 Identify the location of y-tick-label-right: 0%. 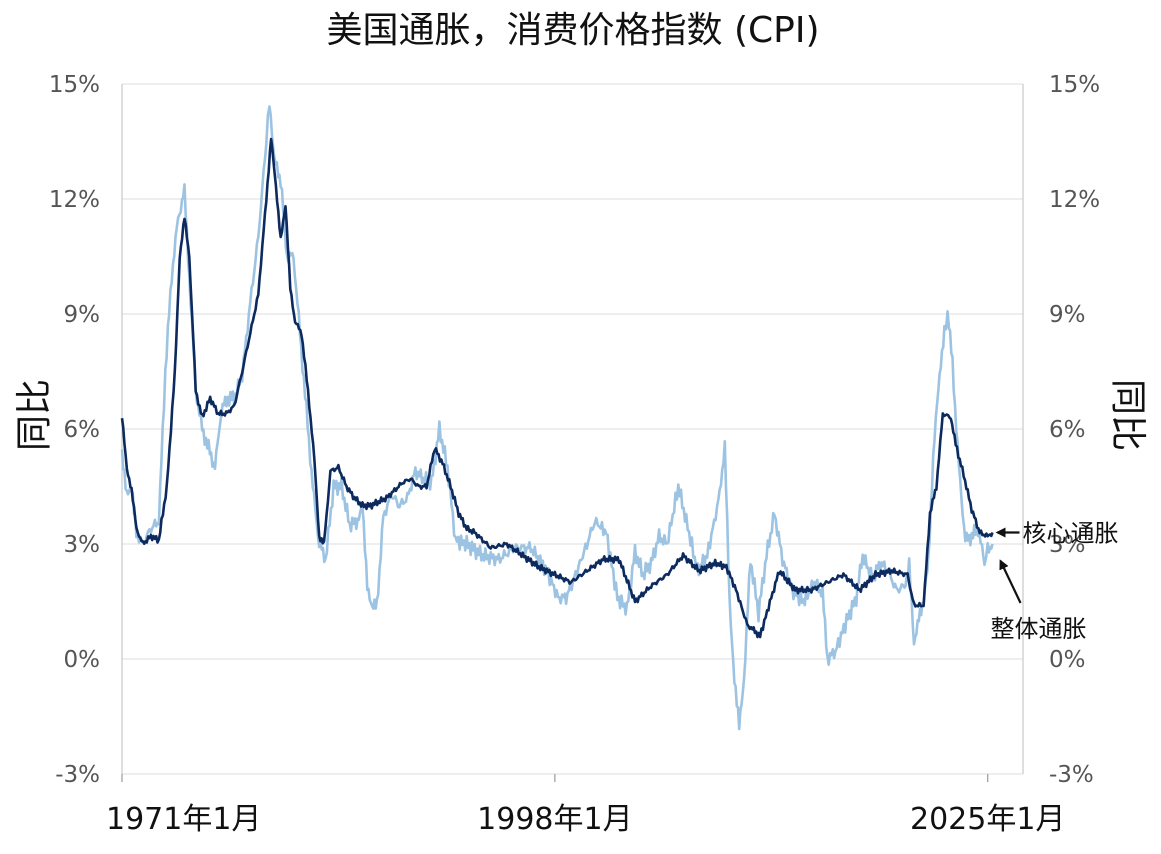
(1067, 660).